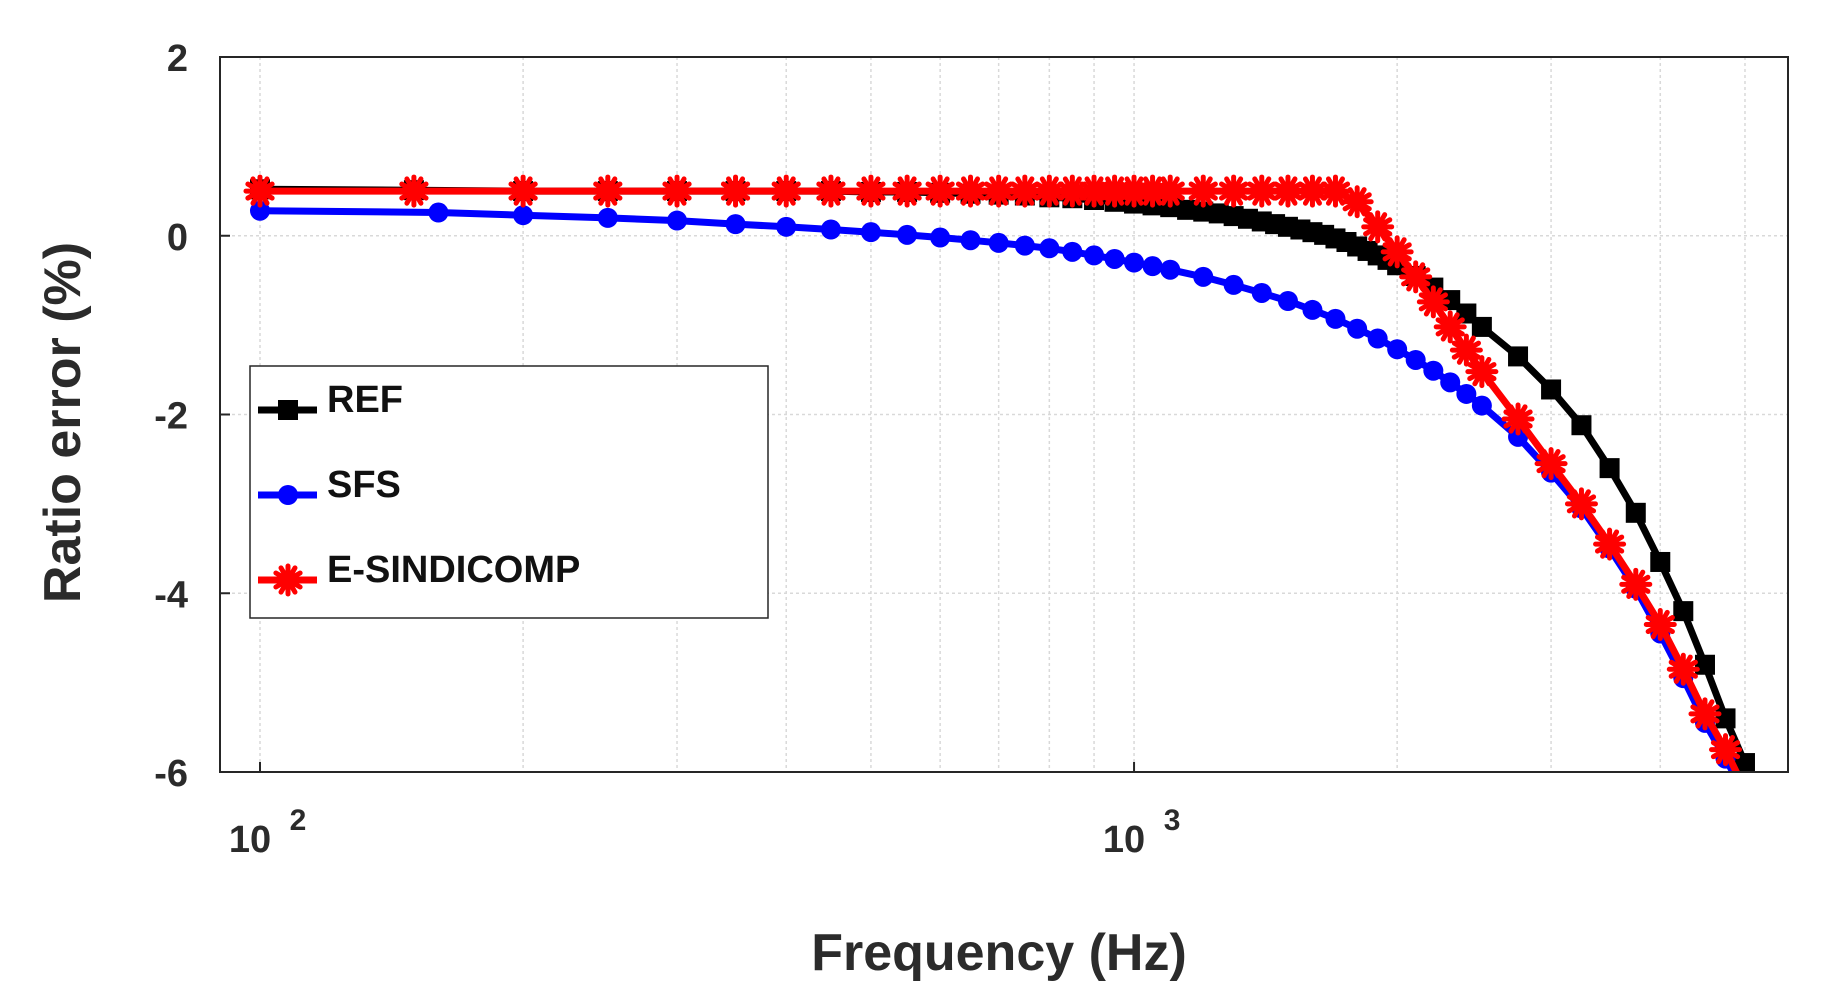  Describe the element at coordinates (177, 59) in the screenshot. I see `y-tick-label: 2` at that location.